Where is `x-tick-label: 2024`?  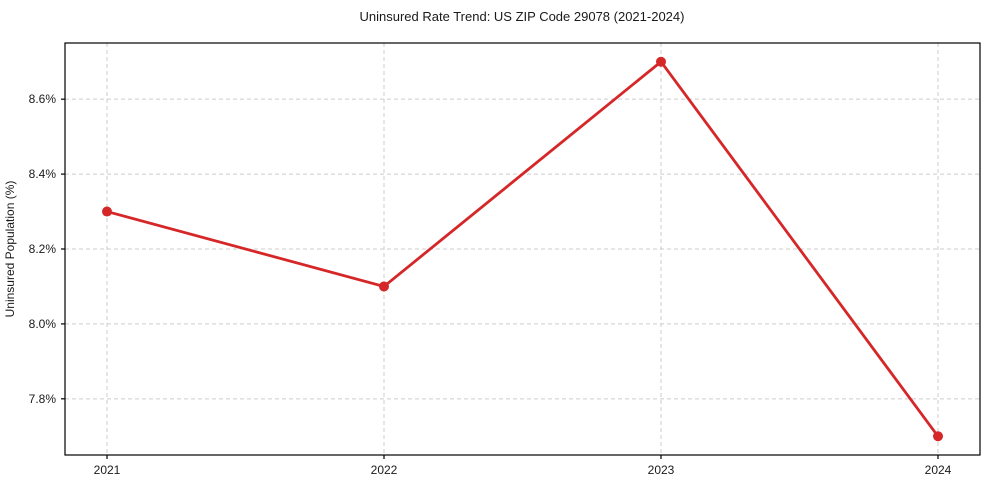 x-tick-label: 2024 is located at coordinates (938, 470).